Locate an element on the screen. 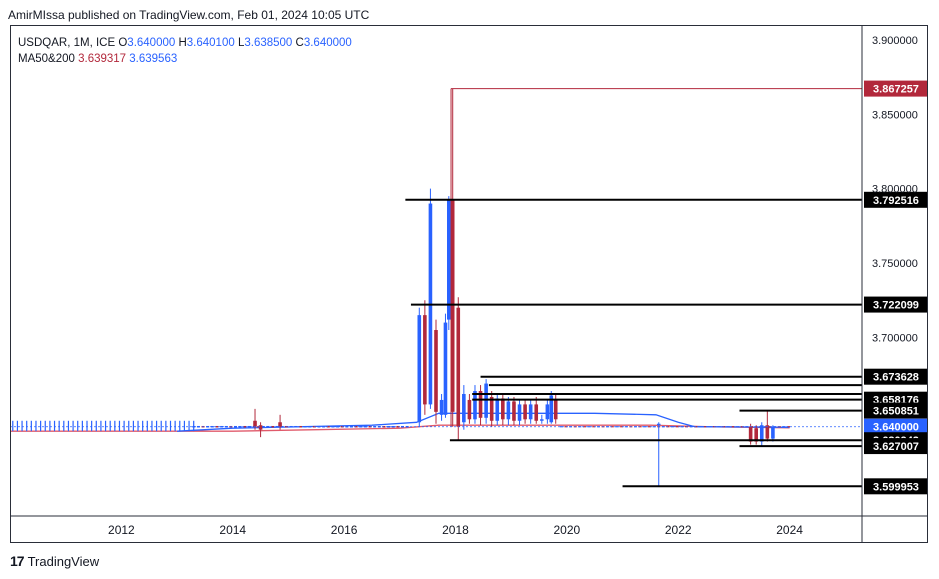 The height and width of the screenshot is (579, 939). high-value: 3.640100 is located at coordinates (210, 43).